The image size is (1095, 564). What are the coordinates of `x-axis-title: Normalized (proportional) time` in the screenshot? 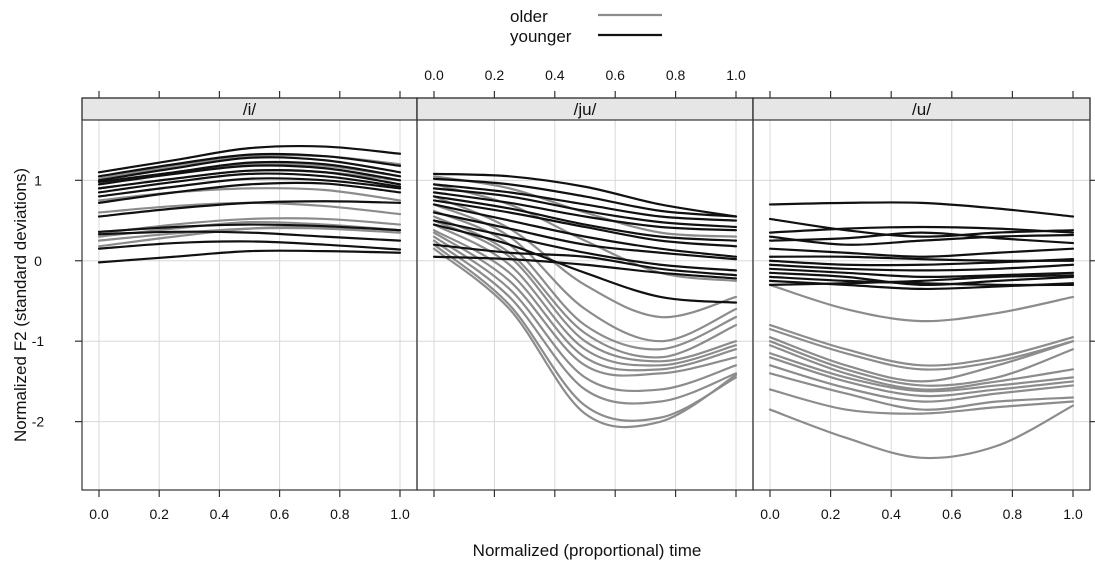 It's located at (587, 550).